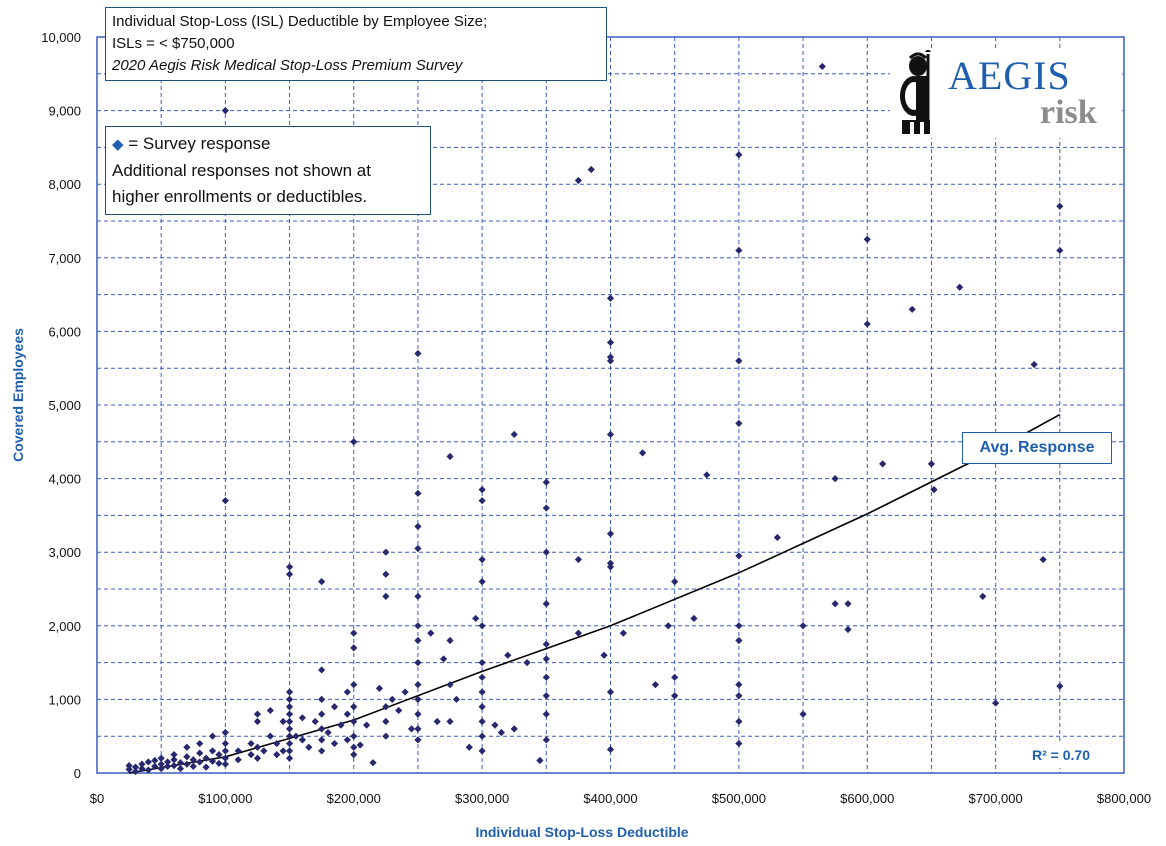  Describe the element at coordinates (225, 798) in the screenshot. I see `x-tick-label: $100,000` at that location.